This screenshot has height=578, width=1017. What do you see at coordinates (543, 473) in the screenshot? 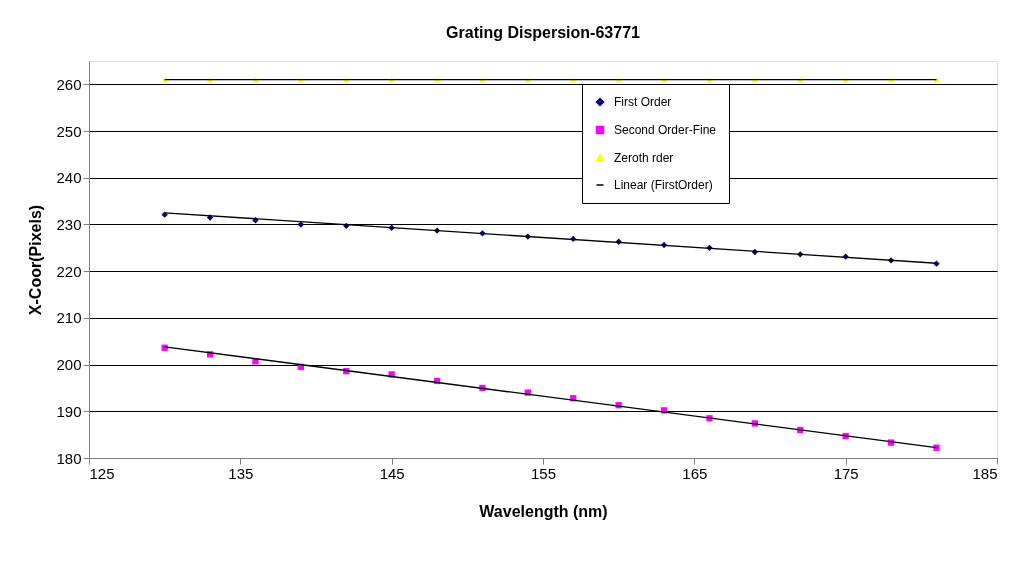
I see `x-tick-label: 155` at bounding box center [543, 473].